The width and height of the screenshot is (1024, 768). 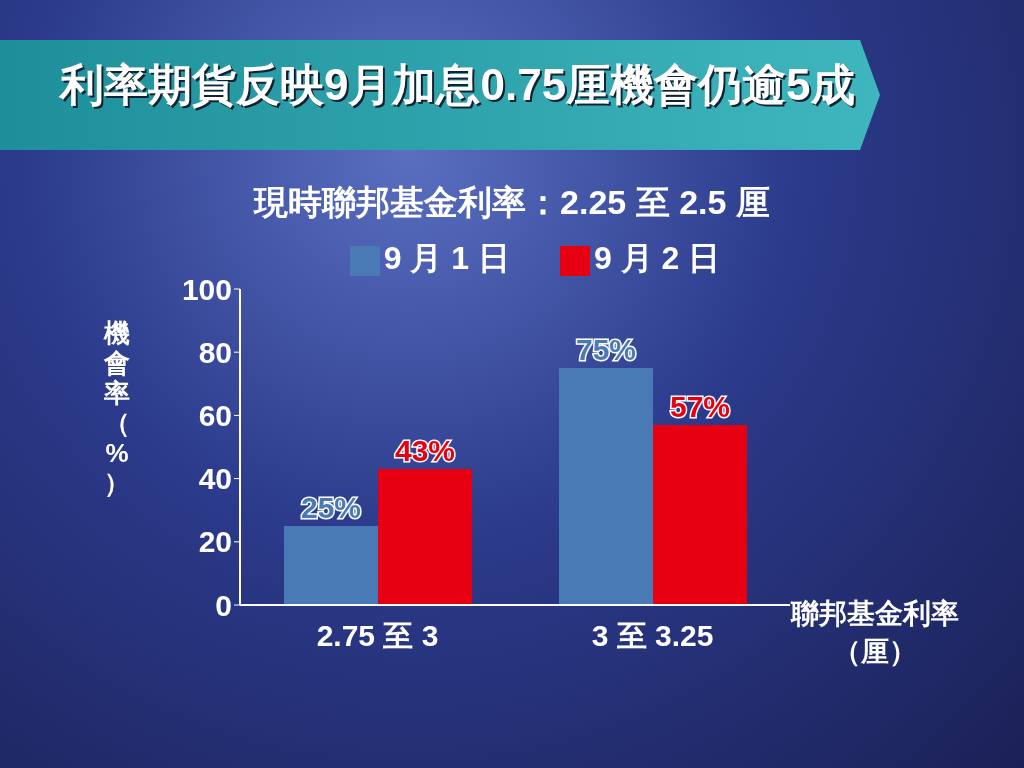 What do you see at coordinates (457, 85) in the screenshot?
I see `chart-title: 利率期貨反映9月加息0.75厘機會仍逾5成` at bounding box center [457, 85].